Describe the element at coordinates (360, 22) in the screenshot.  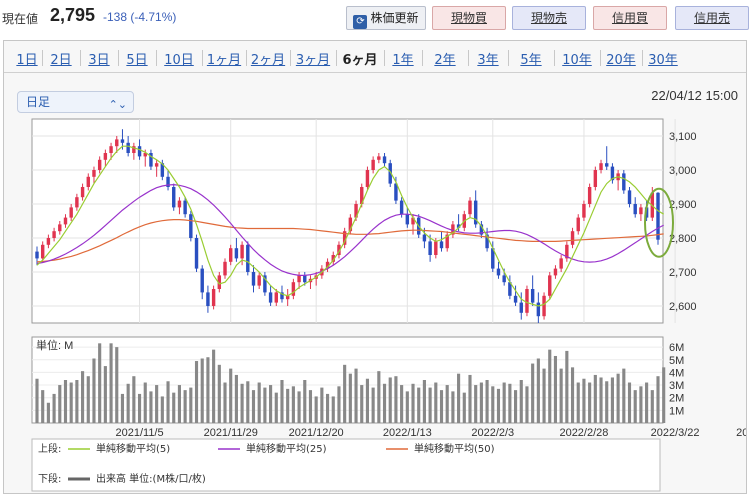
I see `refresh-icon: ⟳` at that location.